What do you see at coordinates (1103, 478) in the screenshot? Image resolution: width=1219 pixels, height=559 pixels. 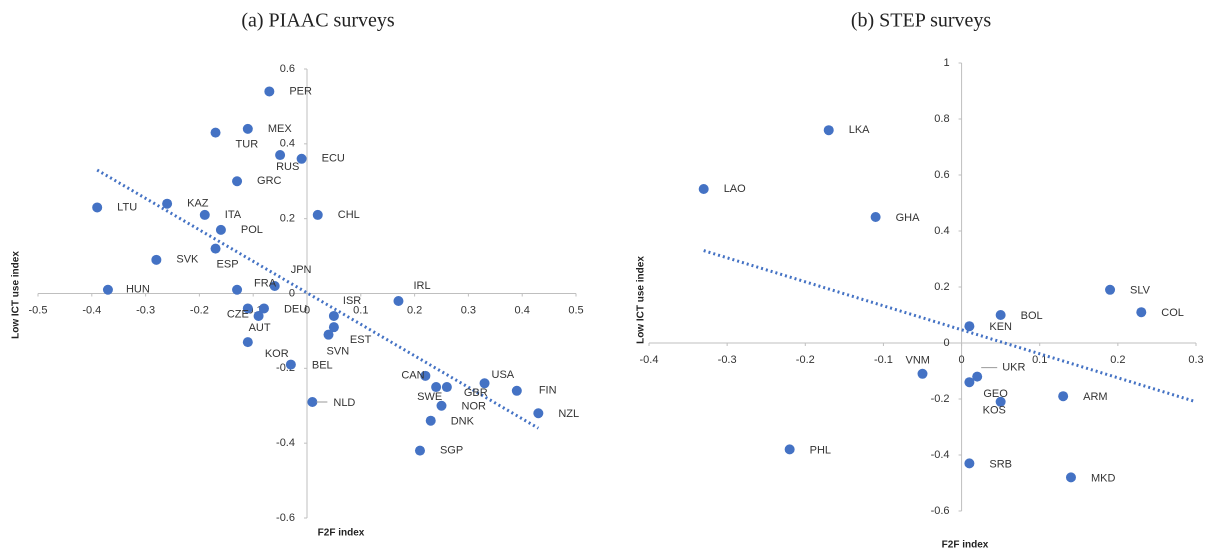 I see `point-label: MKD` at bounding box center [1103, 478].